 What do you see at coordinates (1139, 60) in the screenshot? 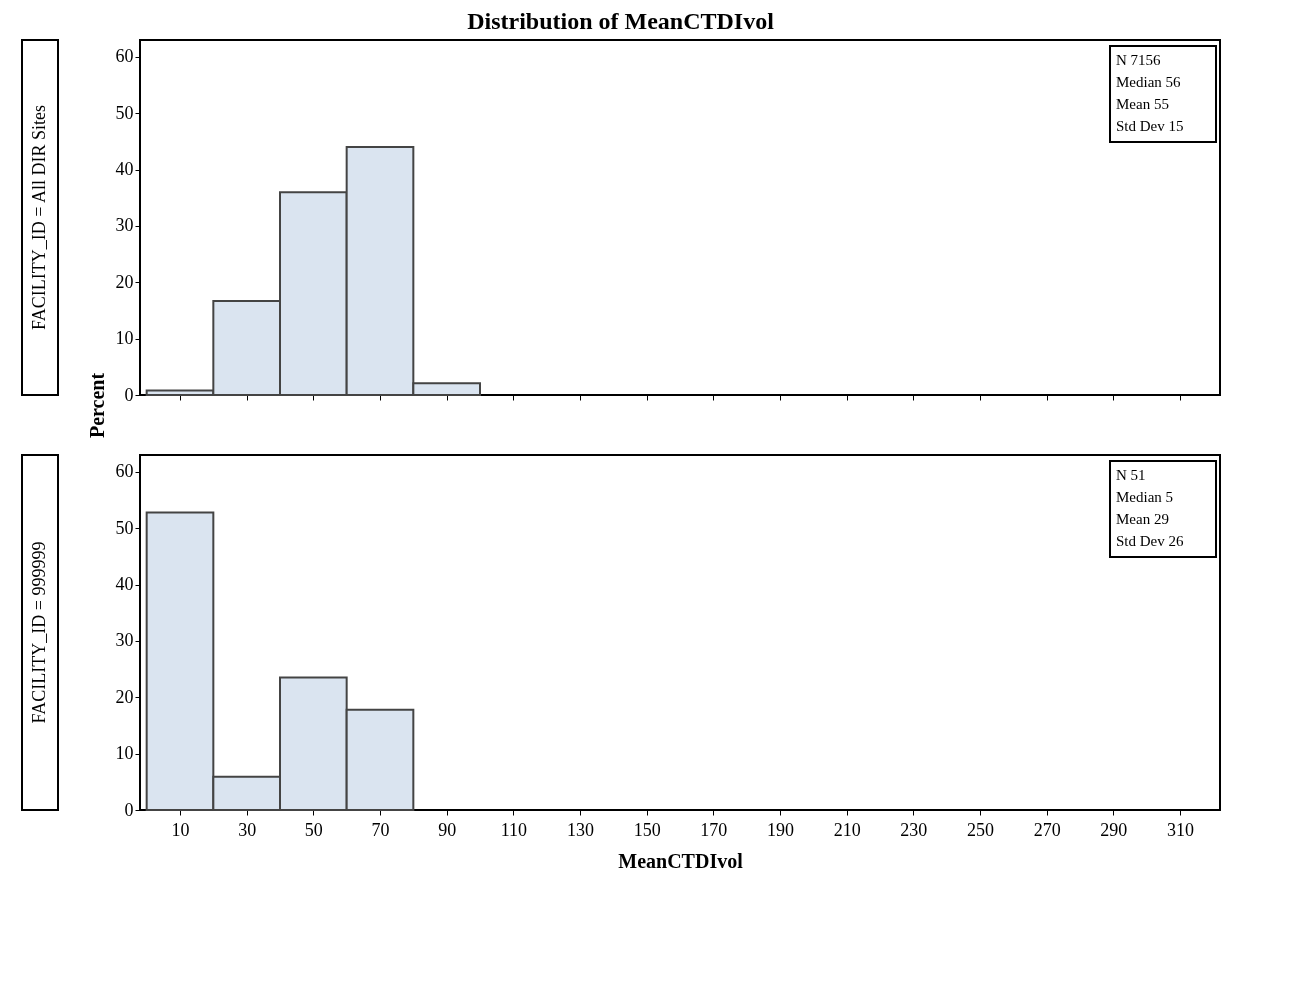
I see `annotation: N 7156` at bounding box center [1139, 60].